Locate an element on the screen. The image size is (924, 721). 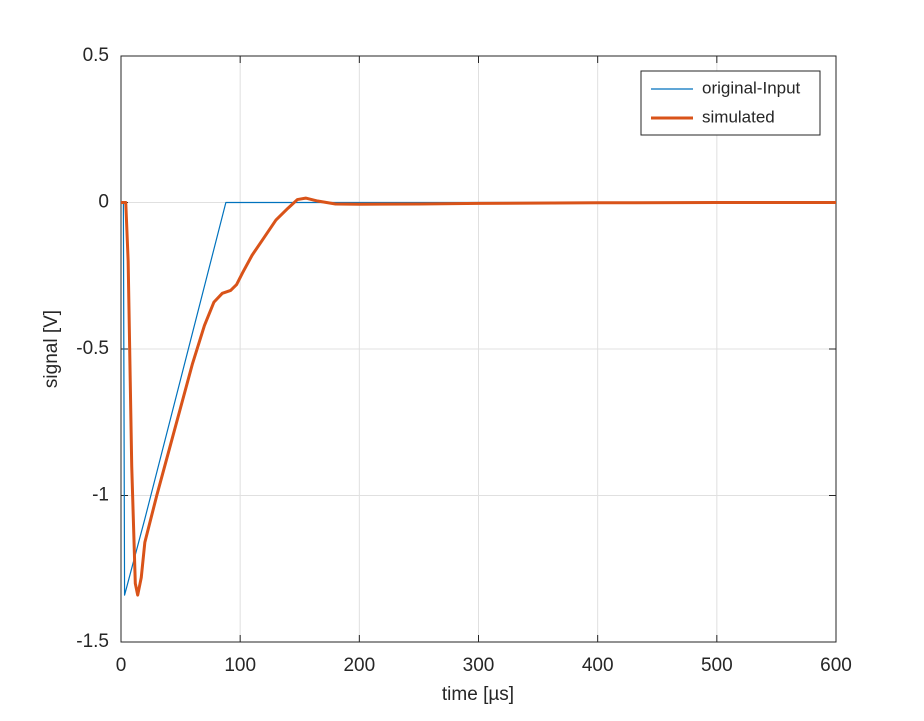
legend-label: original-Input is located at coordinates (751, 87).